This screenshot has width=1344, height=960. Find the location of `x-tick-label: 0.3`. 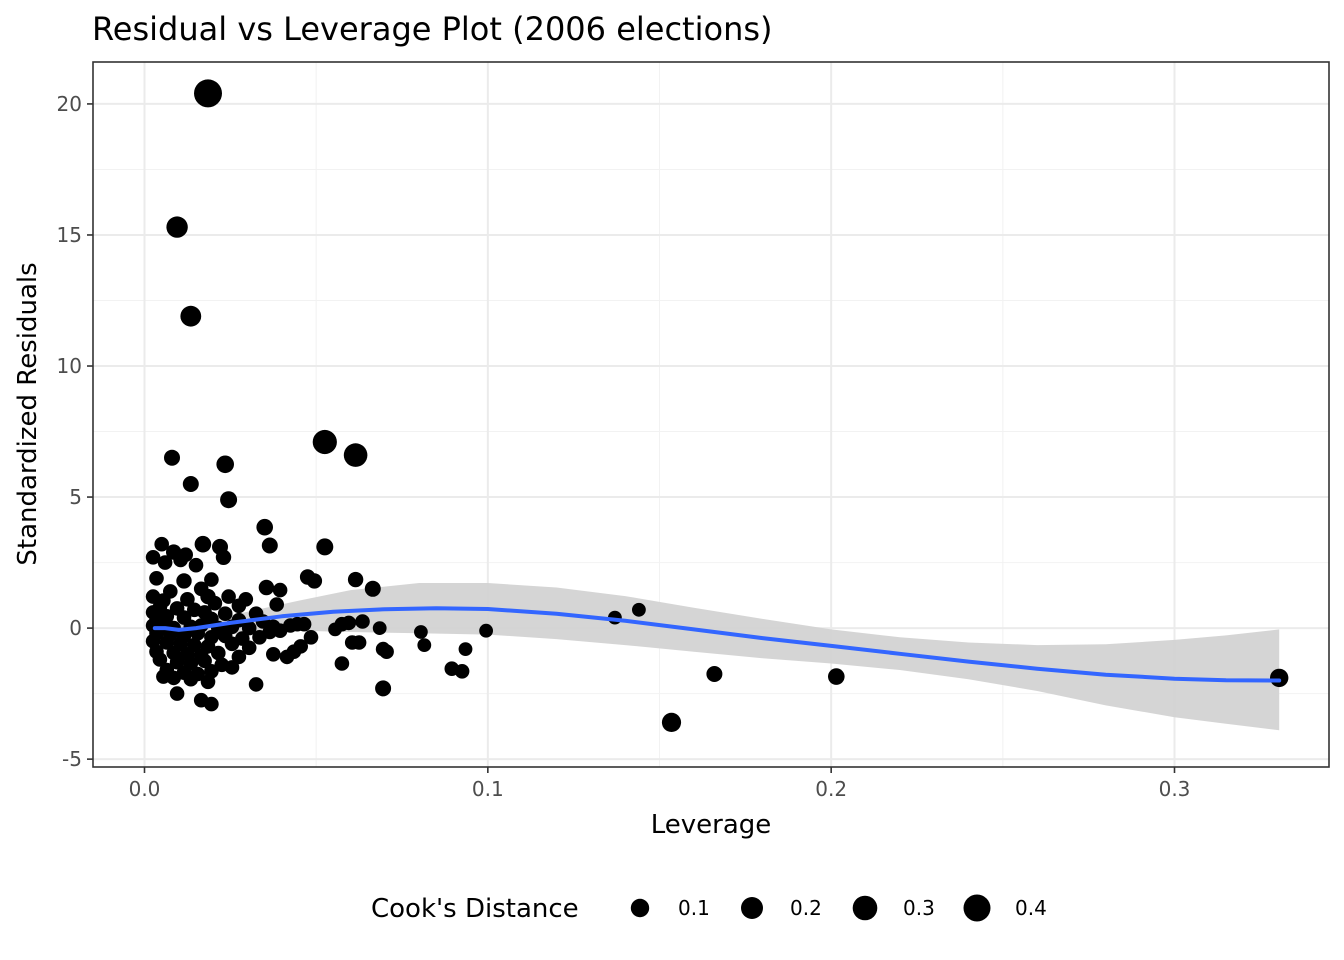

x-tick-label: 0.3 is located at coordinates (1175, 789).